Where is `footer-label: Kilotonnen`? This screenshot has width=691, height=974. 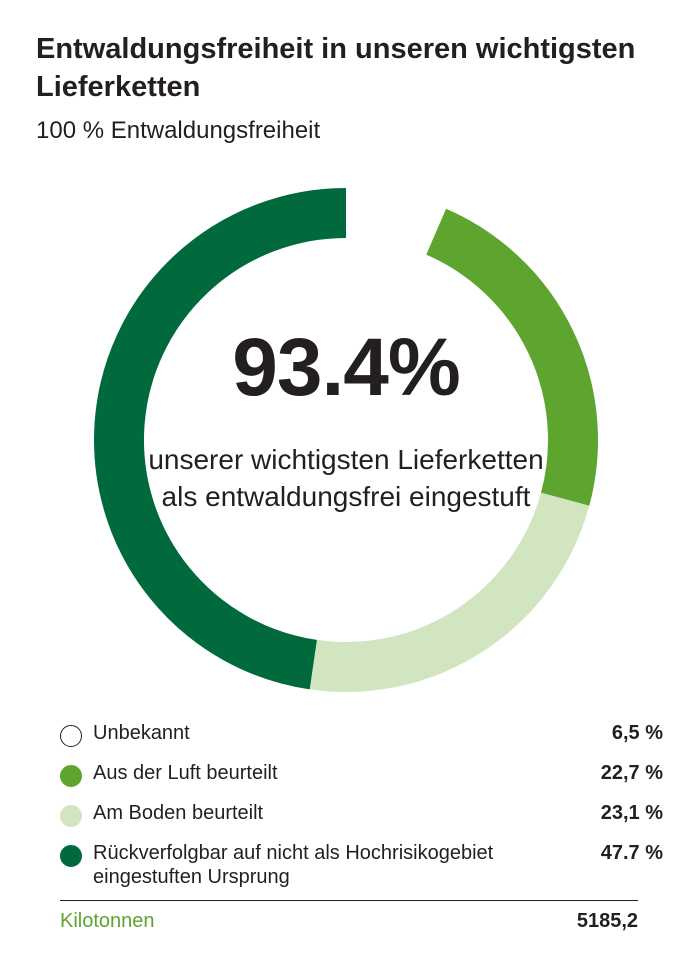
footer-label: Kilotonnen is located at coordinates (107, 921).